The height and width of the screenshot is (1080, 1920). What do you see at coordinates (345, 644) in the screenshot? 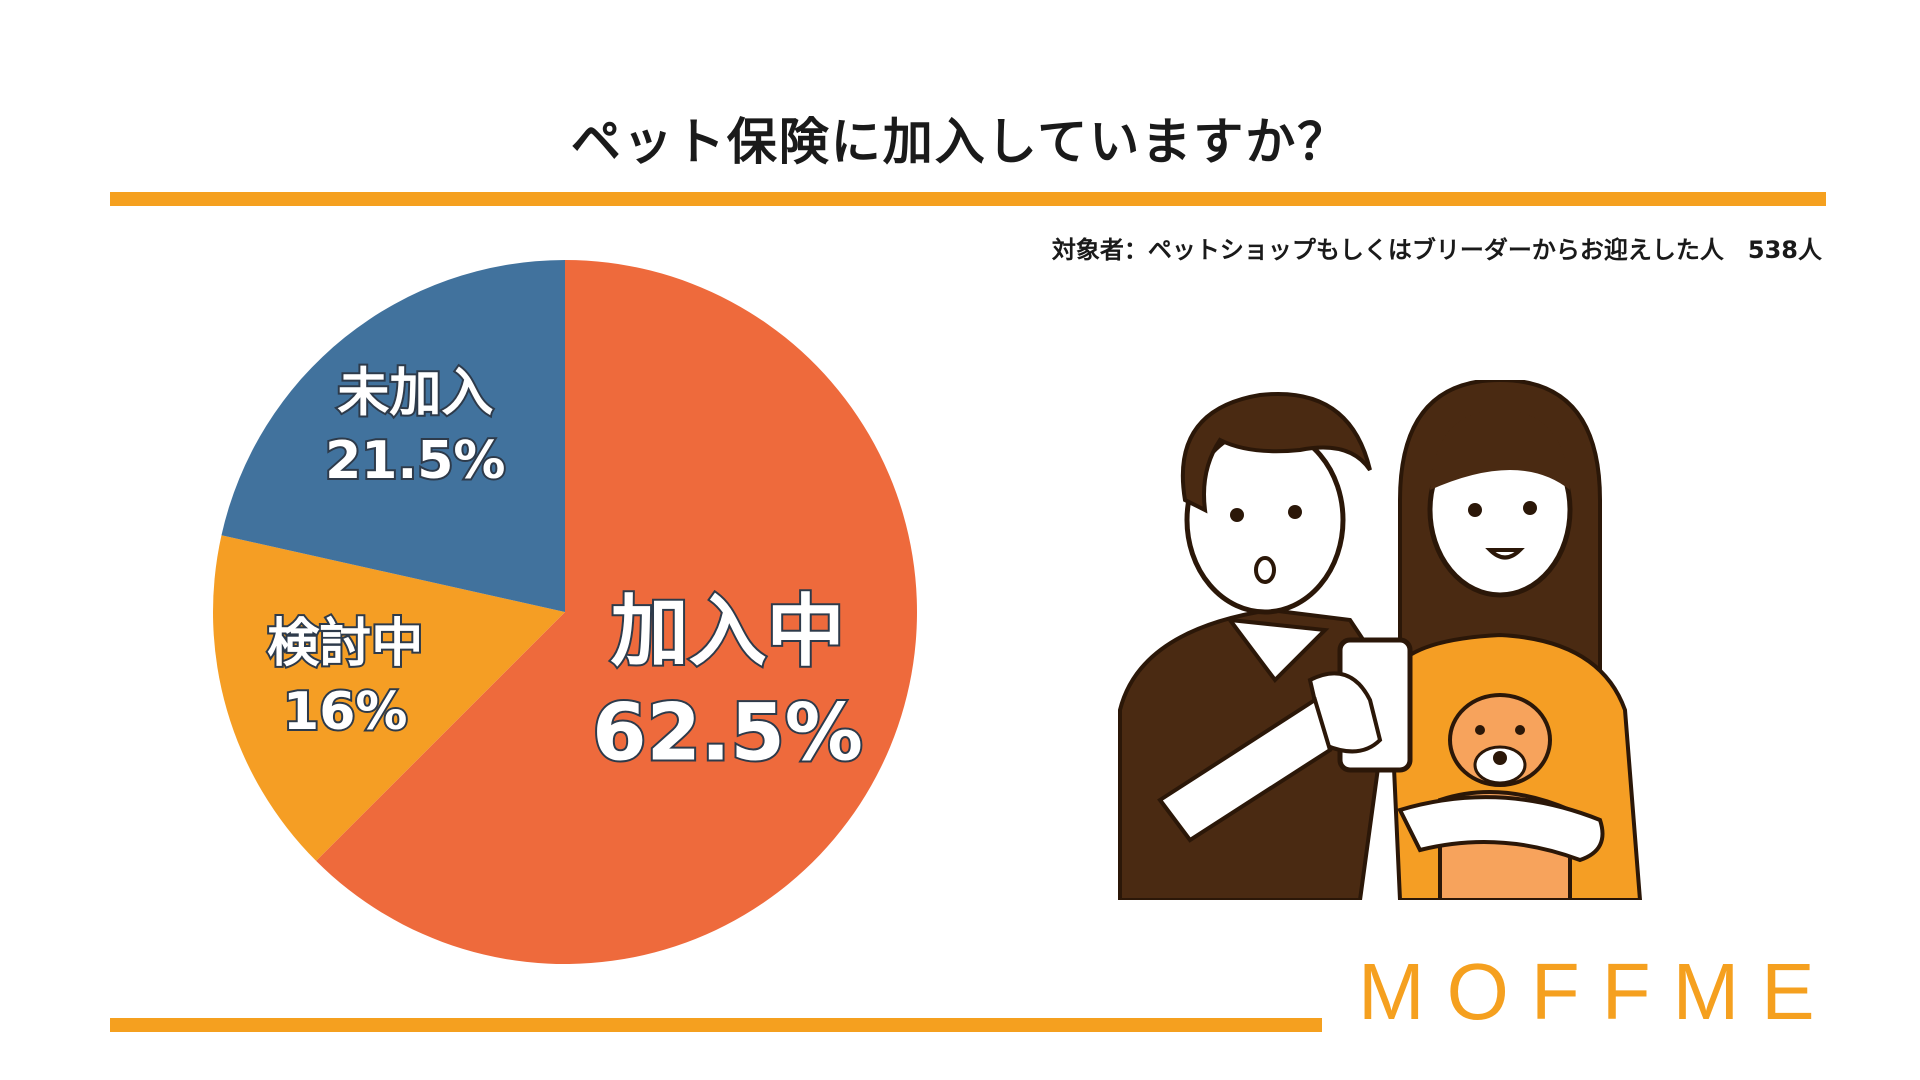
I see `pie-slice-label: 検討中` at bounding box center [345, 644].